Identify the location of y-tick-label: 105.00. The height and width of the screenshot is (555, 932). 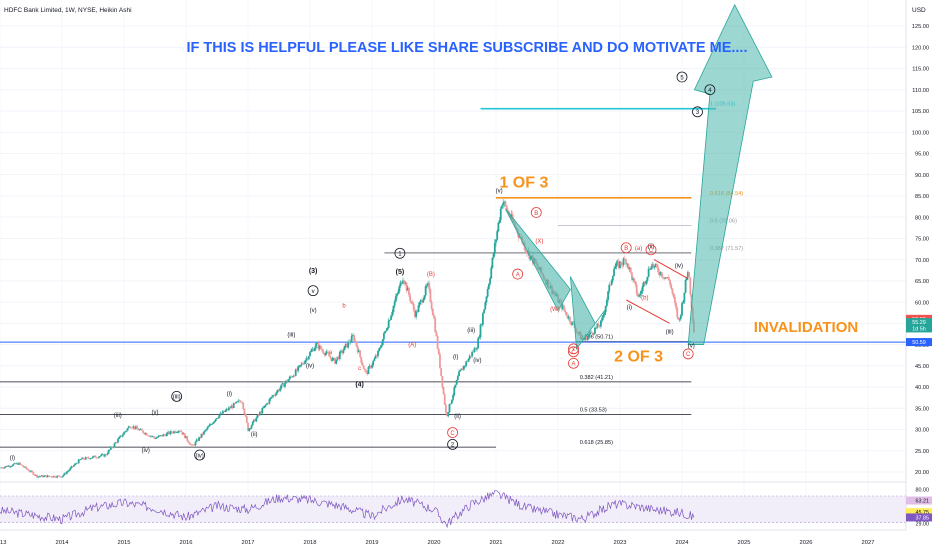
(920, 112).